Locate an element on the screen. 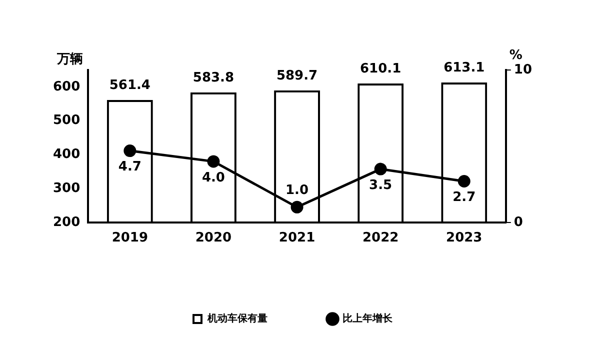 The width and height of the screenshot is (595, 344). data-label: 3.5 is located at coordinates (380, 185).